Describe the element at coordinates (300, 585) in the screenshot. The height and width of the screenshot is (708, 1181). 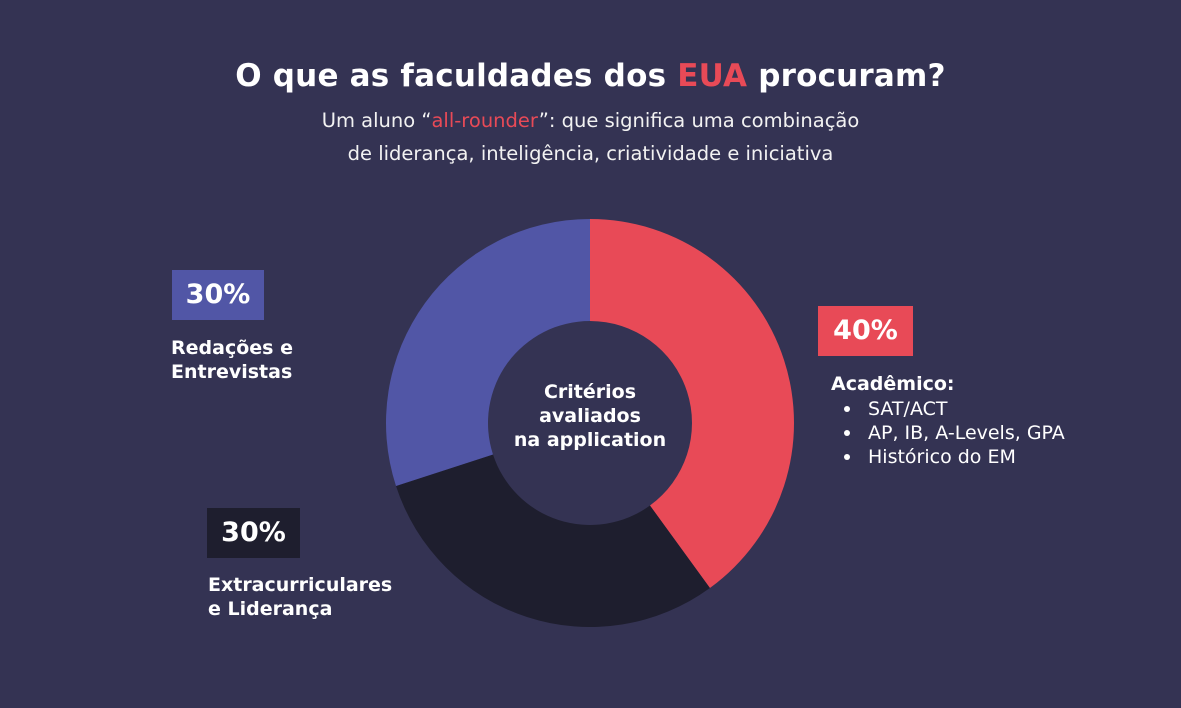
I see `extracurriculares-line-1: Extracurriculares` at that location.